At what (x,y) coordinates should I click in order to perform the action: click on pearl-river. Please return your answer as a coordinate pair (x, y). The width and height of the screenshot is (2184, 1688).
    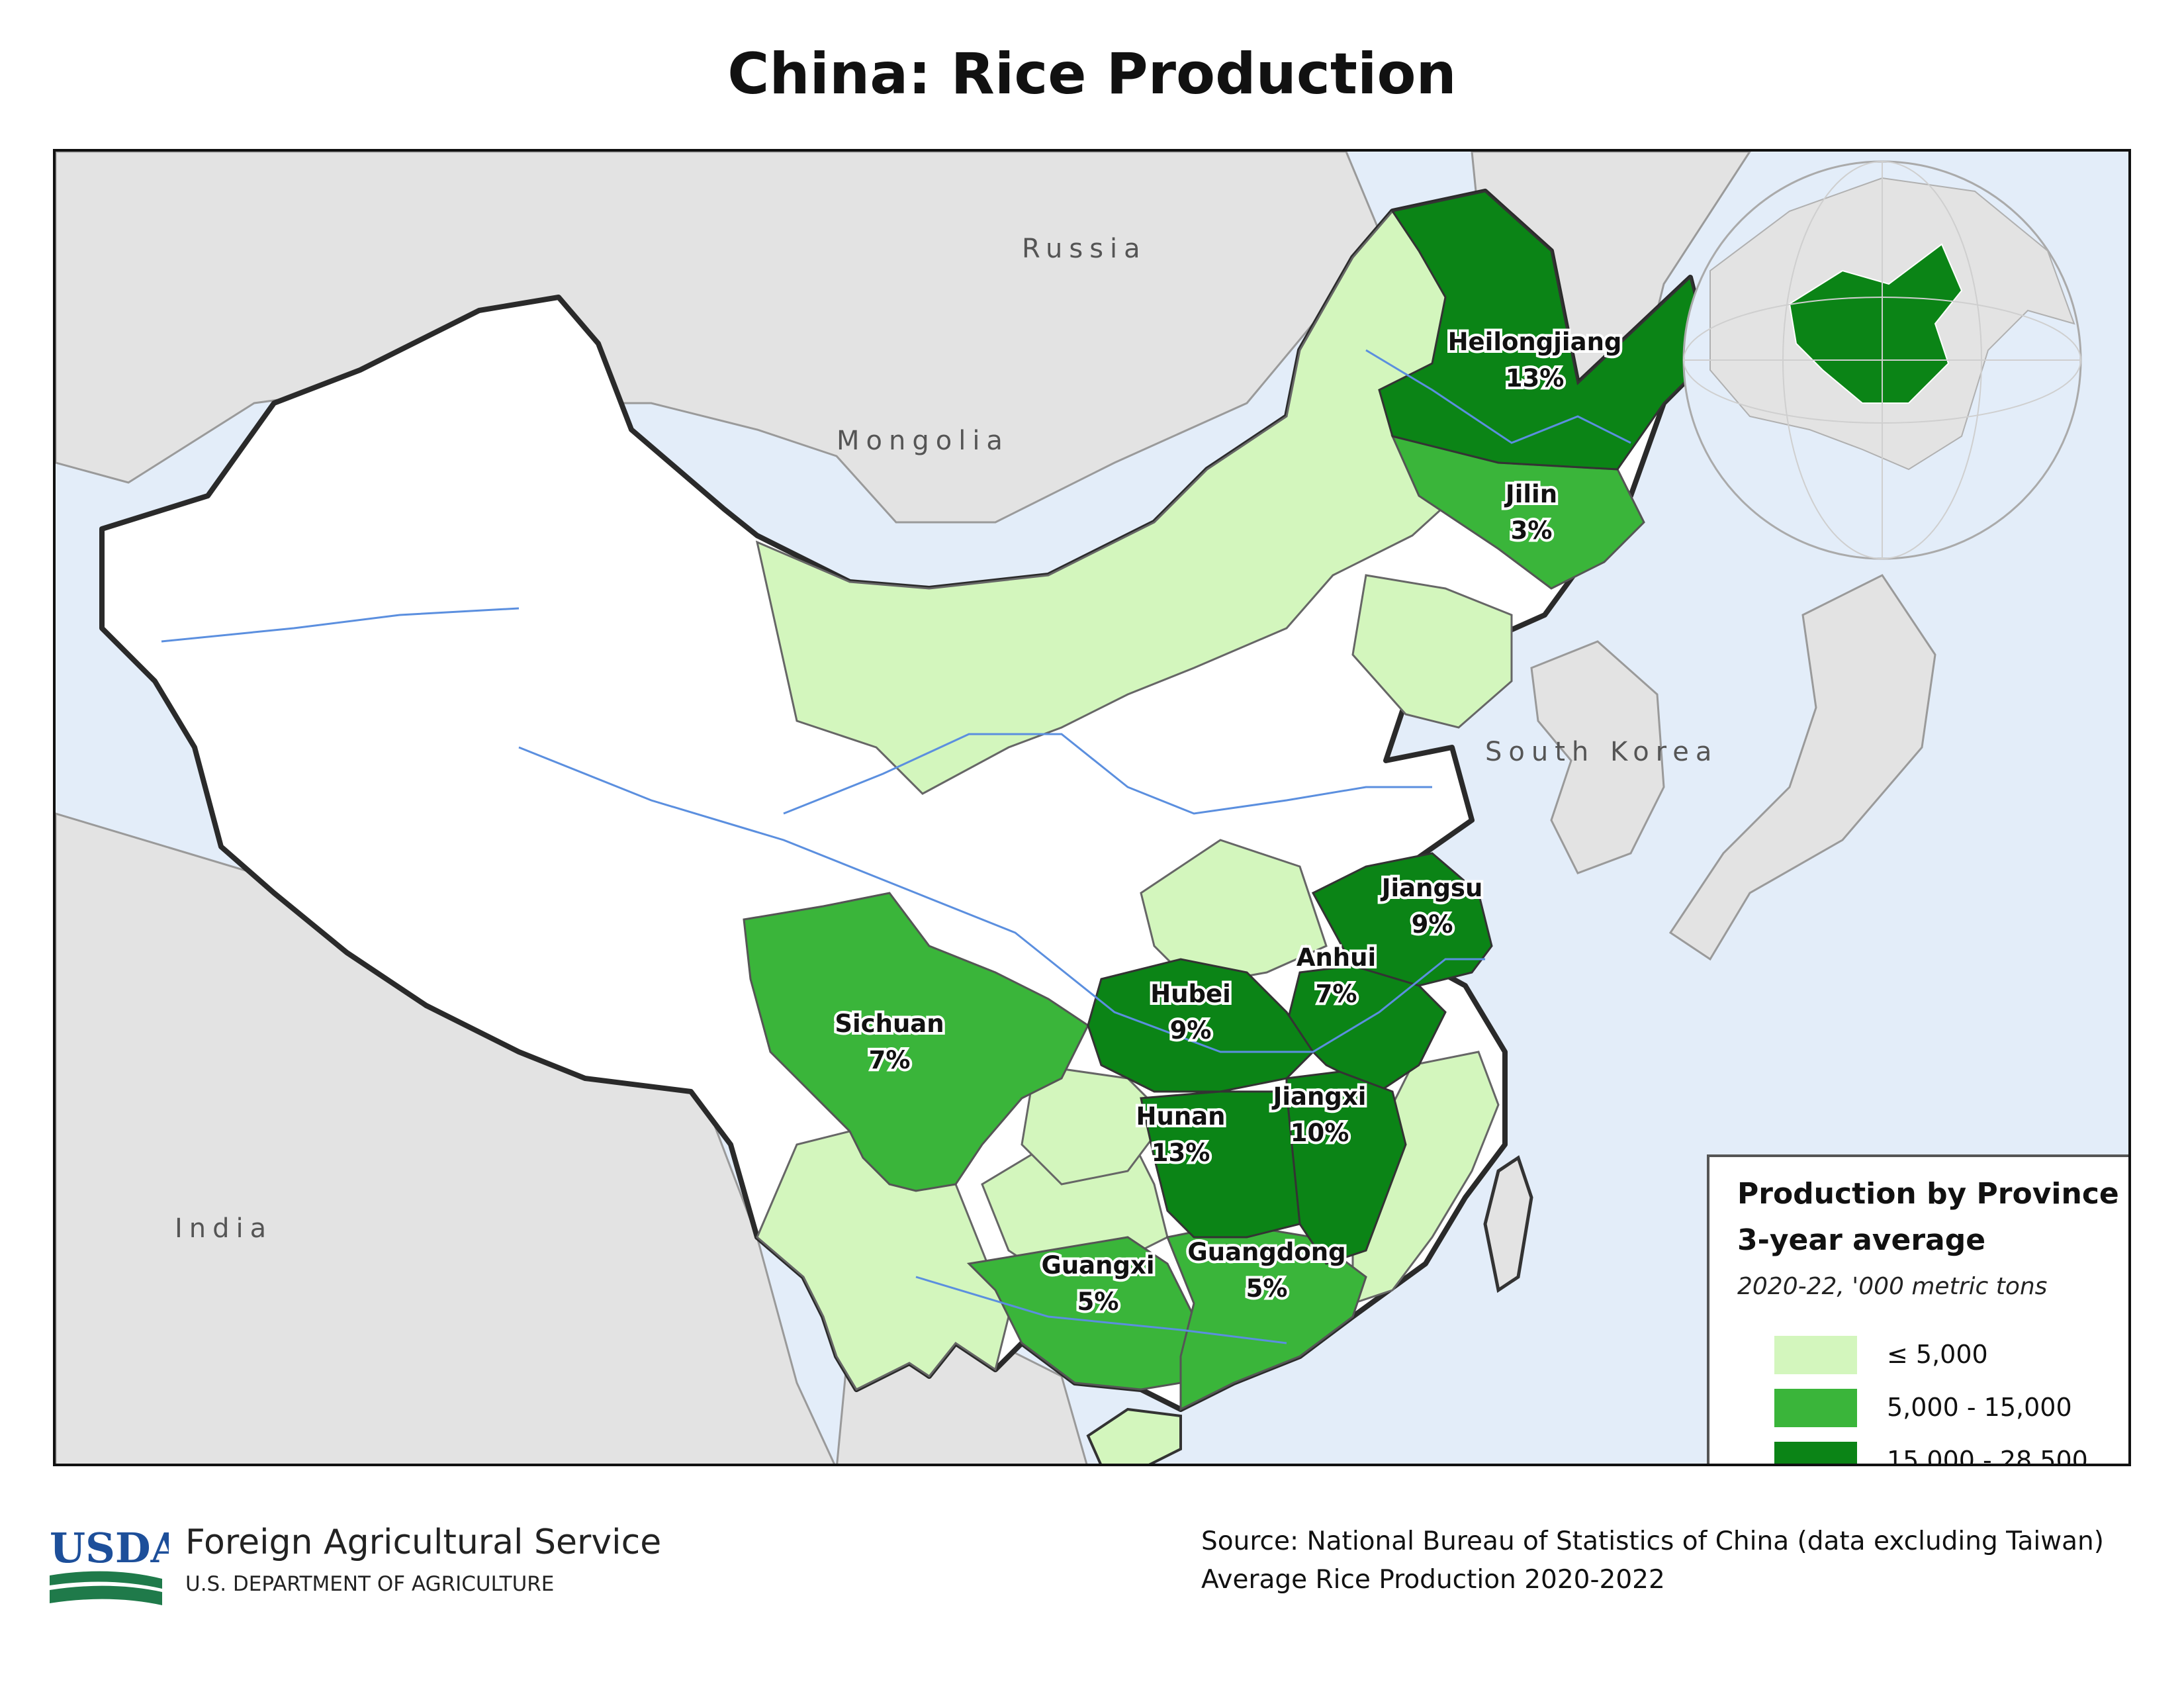
    Looking at the image, I should click on (1101, 1310).